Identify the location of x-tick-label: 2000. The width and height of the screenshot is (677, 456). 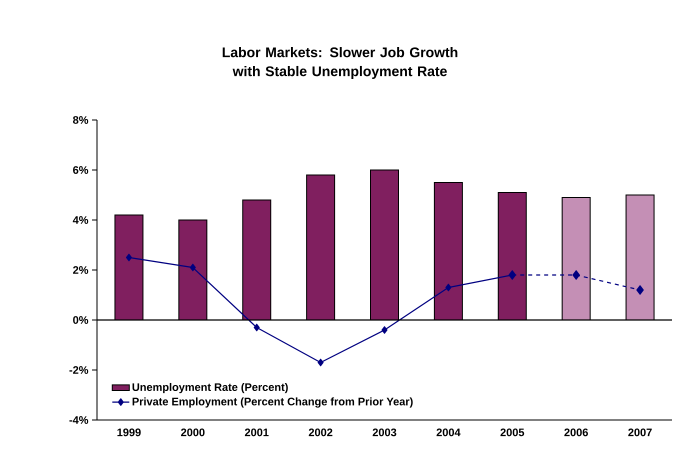
(193, 432).